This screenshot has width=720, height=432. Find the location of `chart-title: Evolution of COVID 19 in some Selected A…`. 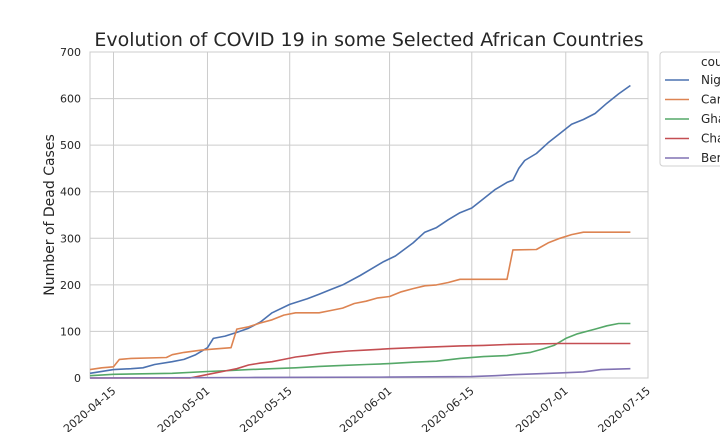

chart-title: Evolution of COVID 19 in some Selected A… is located at coordinates (368, 40).